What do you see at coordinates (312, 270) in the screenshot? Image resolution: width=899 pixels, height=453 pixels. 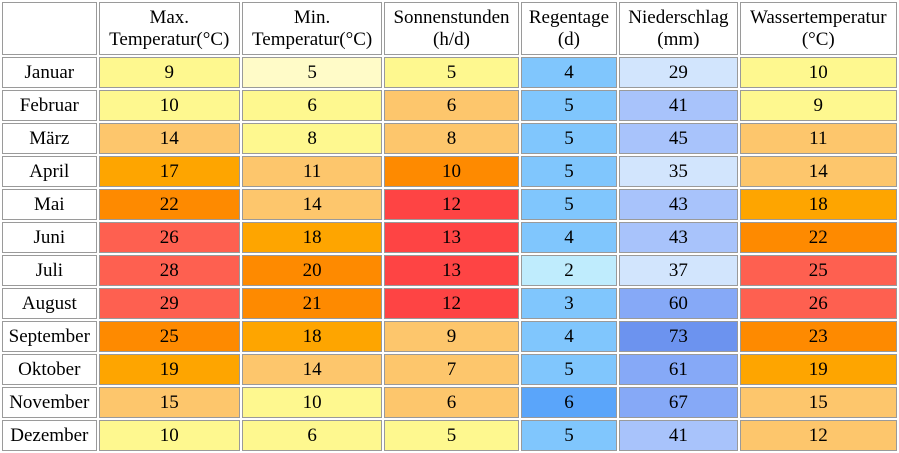 I see `min-temperature-cell: 20` at bounding box center [312, 270].